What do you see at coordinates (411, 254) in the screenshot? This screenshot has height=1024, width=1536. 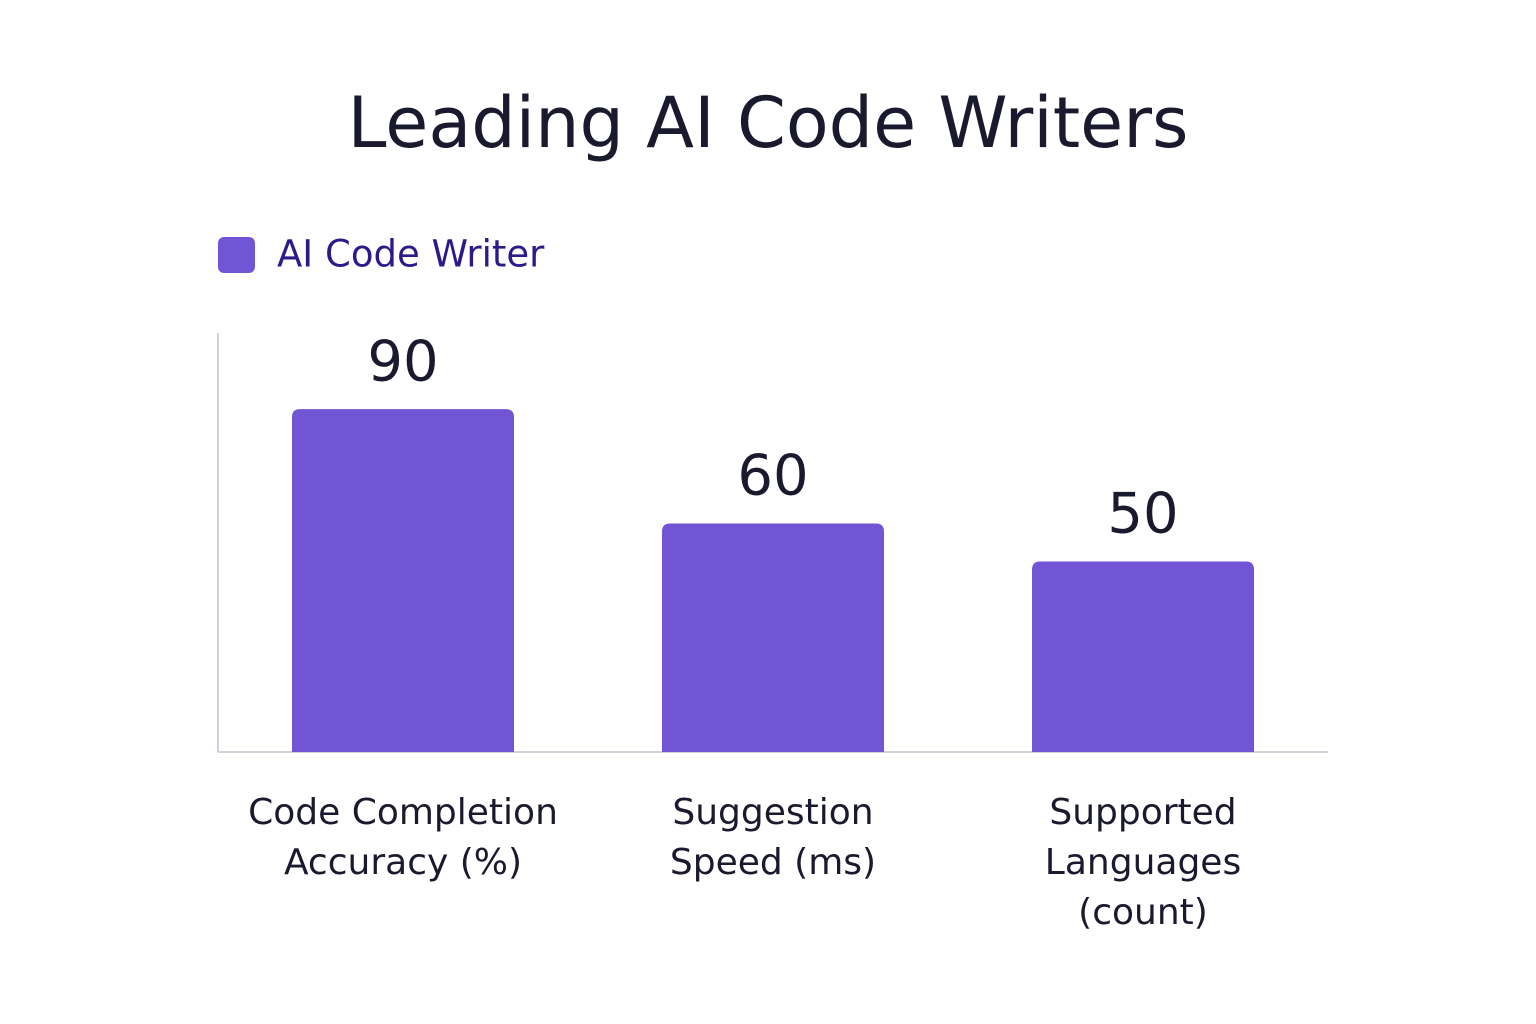 I see `legend-label: AI Code Writer` at bounding box center [411, 254].